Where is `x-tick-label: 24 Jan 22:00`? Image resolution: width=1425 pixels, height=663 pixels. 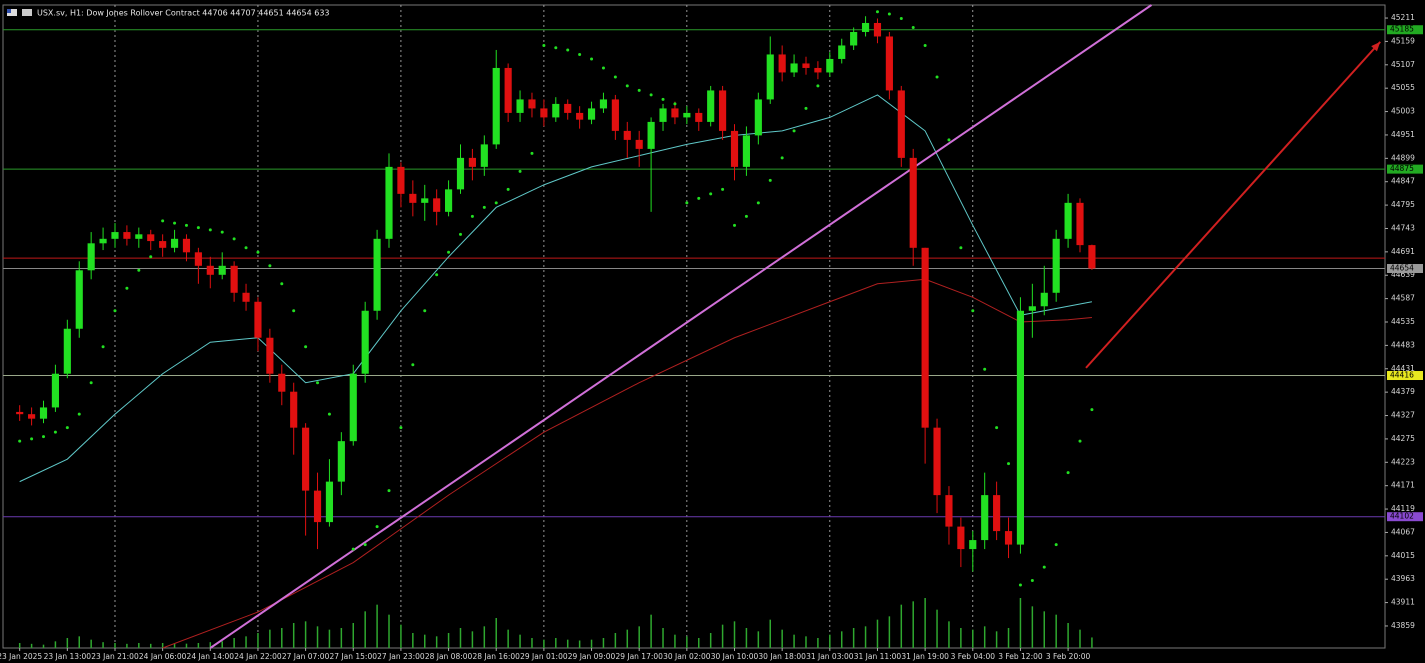 x-tick-label: 24 Jan 22:00 is located at coordinates (258, 656).